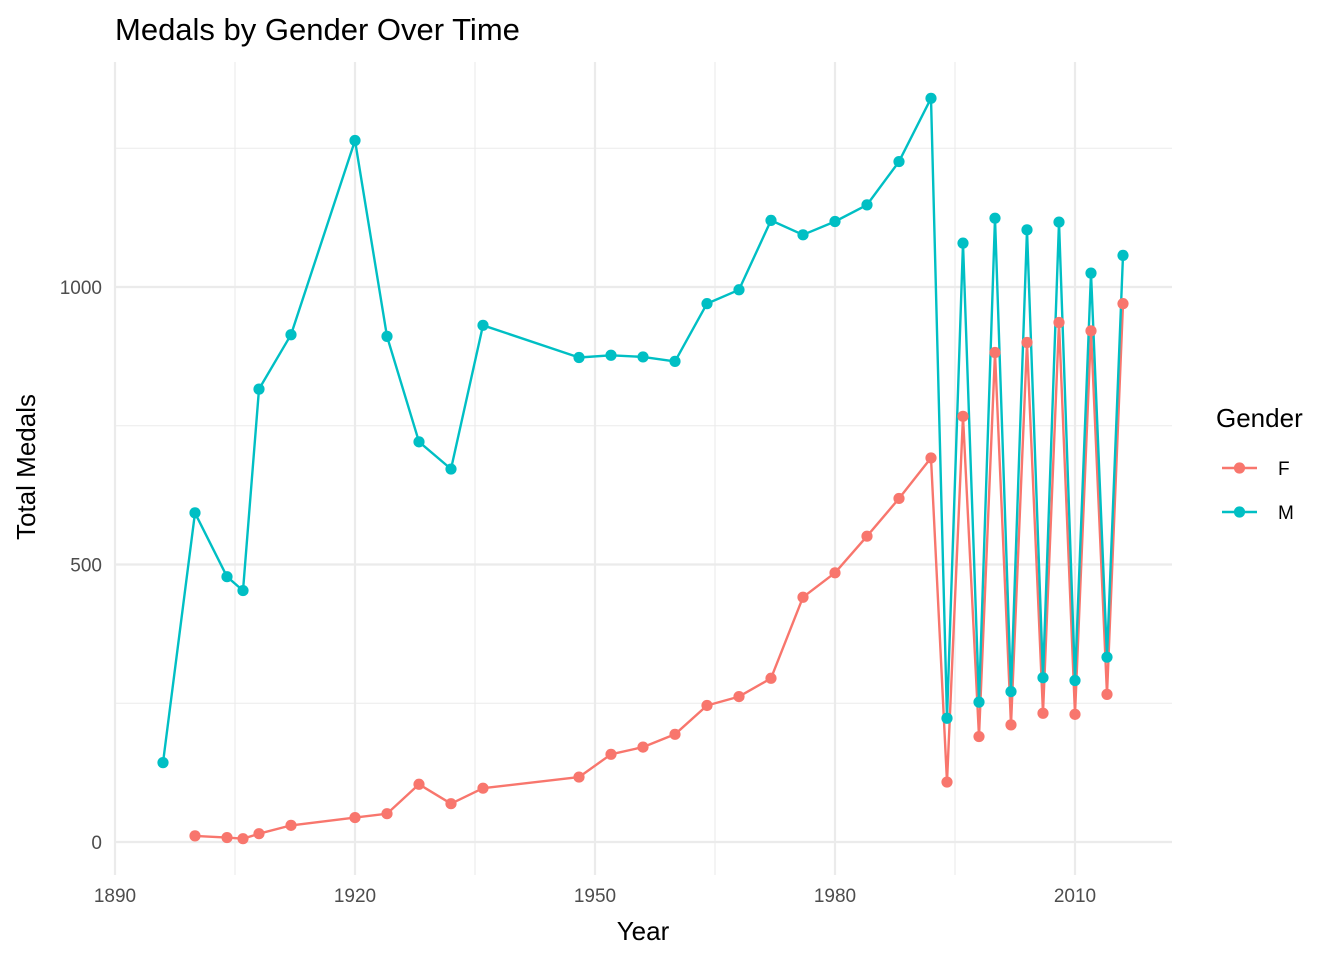 The image size is (1344, 960). What do you see at coordinates (115, 896) in the screenshot?
I see `x-tick-label: 1890` at bounding box center [115, 896].